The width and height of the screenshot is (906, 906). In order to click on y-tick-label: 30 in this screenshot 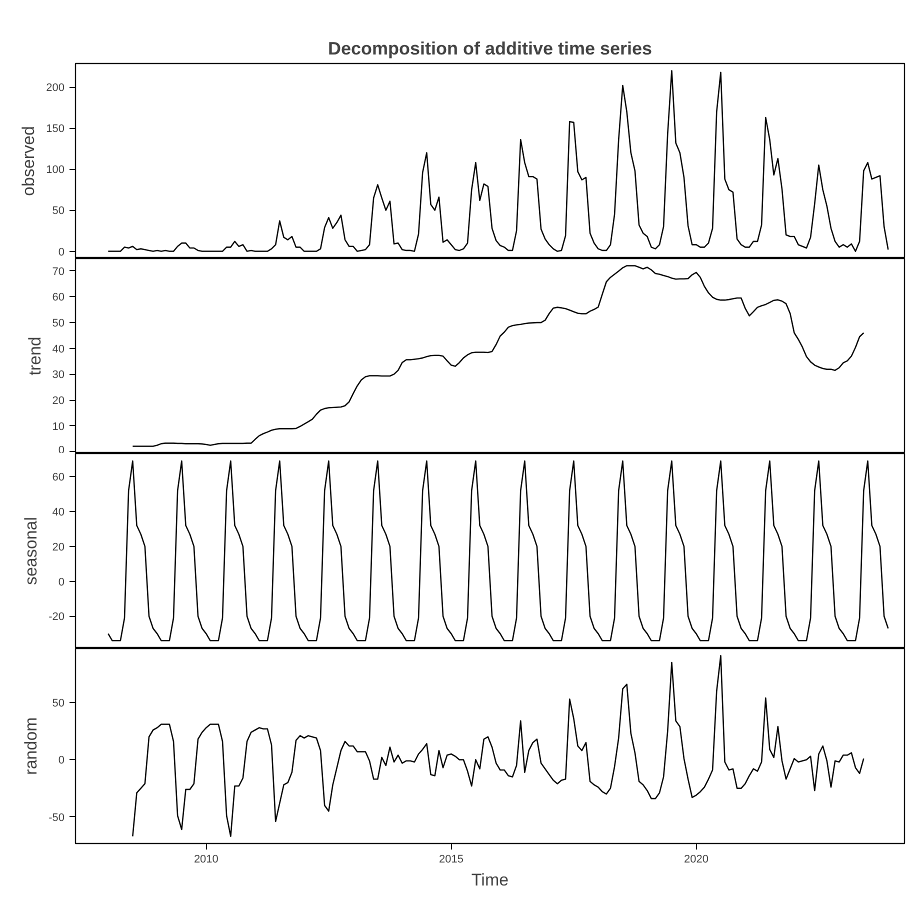, I will do `click(58, 375)`.